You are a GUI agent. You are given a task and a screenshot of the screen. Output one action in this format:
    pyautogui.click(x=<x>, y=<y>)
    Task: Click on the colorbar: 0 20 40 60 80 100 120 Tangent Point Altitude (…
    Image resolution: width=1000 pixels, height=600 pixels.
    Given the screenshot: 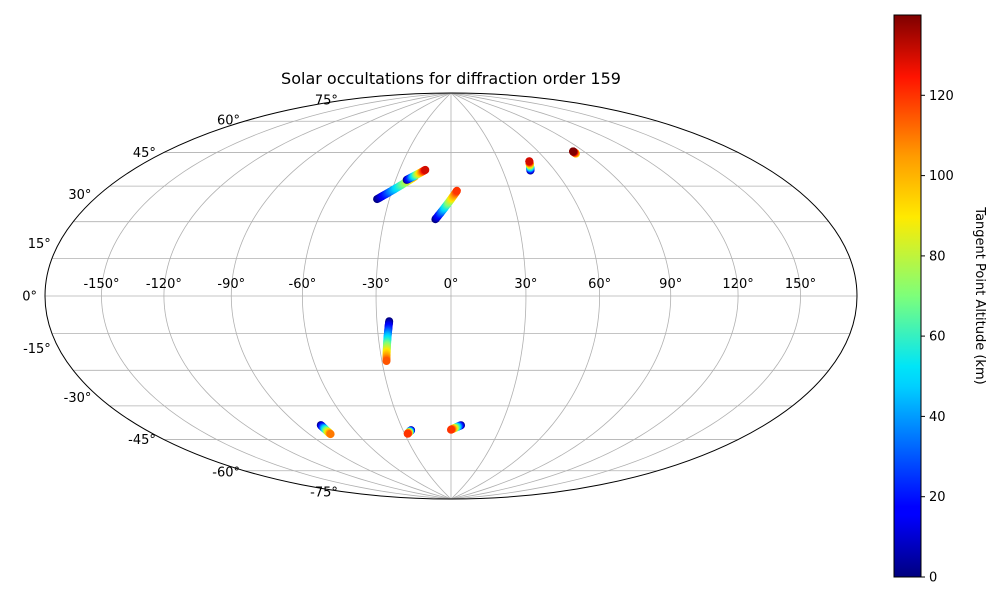 What is the action you would take?
    pyautogui.click(x=940, y=300)
    